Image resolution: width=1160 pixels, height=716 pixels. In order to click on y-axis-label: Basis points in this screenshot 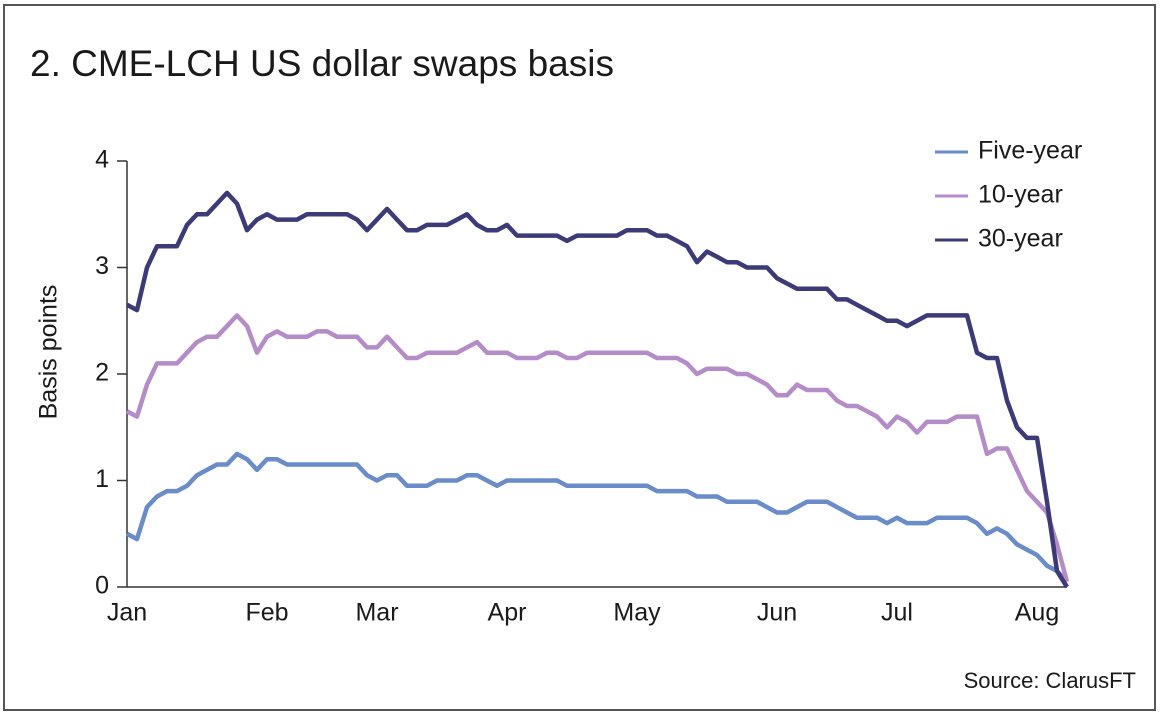, I will do `click(49, 352)`.